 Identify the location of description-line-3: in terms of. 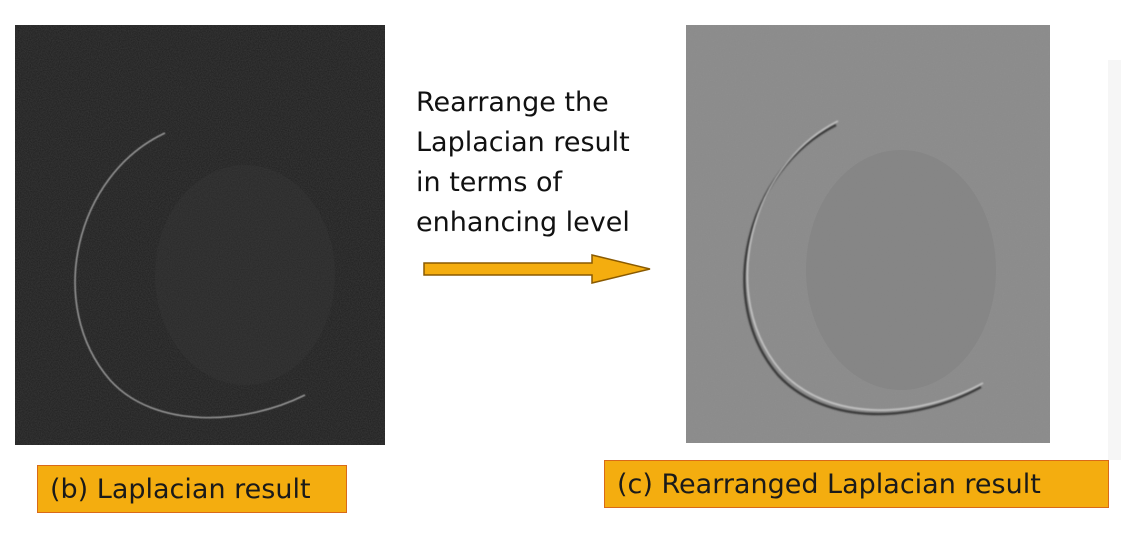
(489, 182).